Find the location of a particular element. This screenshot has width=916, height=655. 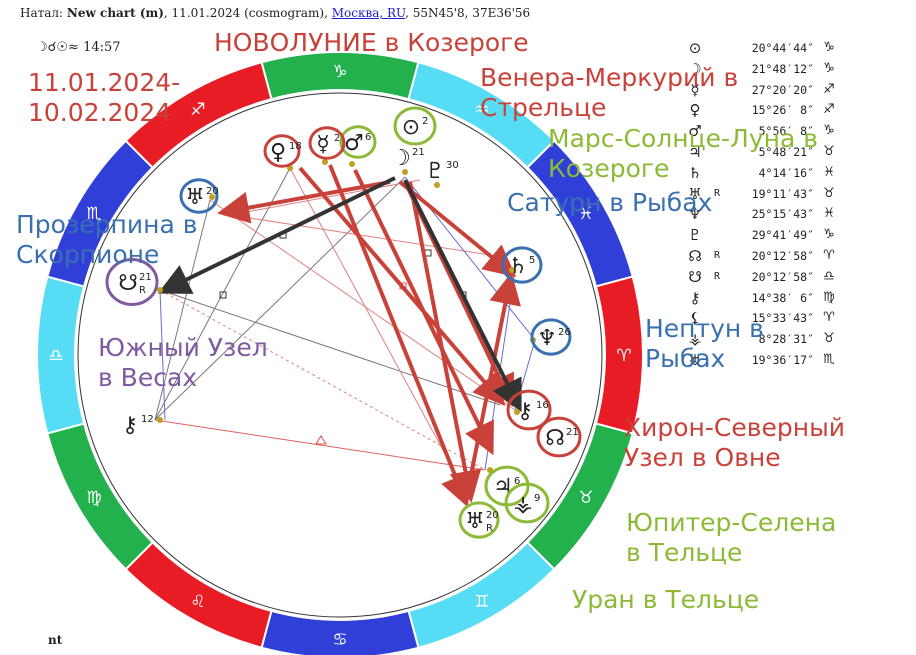

annotation-line: Козероге is located at coordinates (609, 168).